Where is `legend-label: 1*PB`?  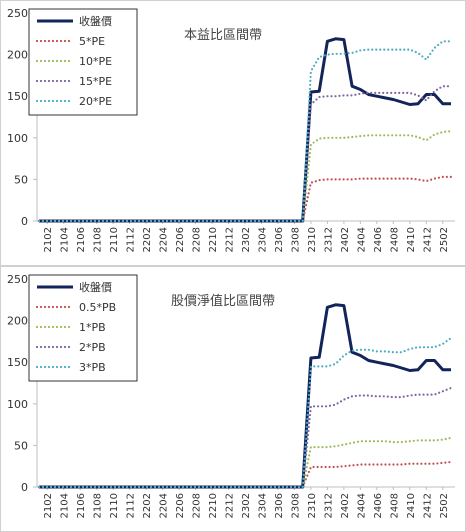 legend-label: 1*PB is located at coordinates (92, 327).